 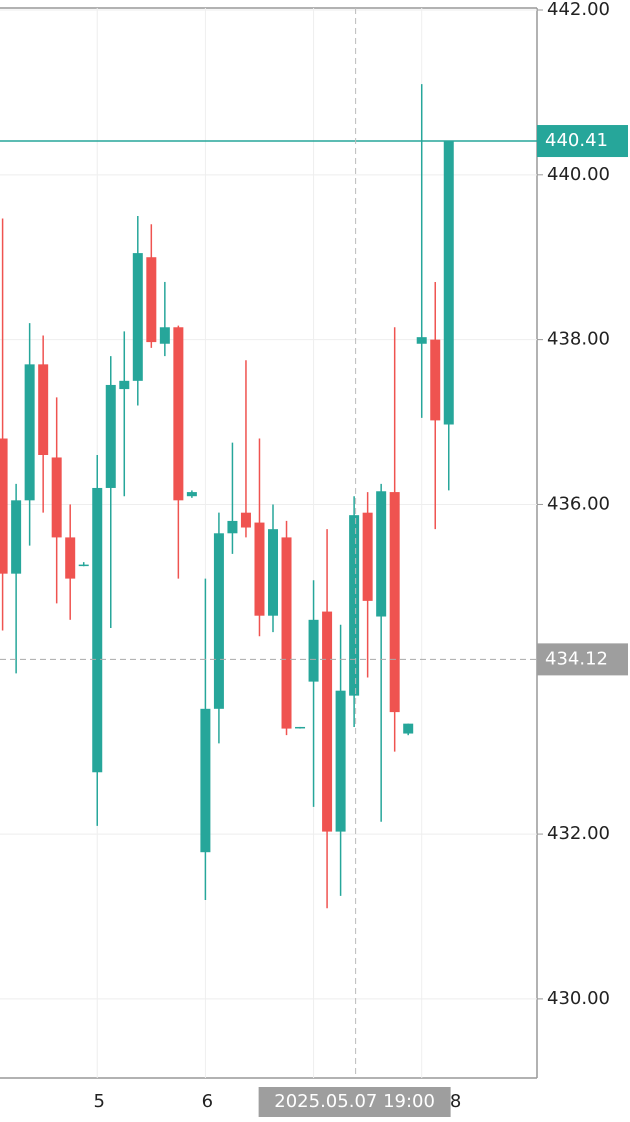 What do you see at coordinates (576, 140) in the screenshot?
I see `last-price-label: 440.41` at bounding box center [576, 140].